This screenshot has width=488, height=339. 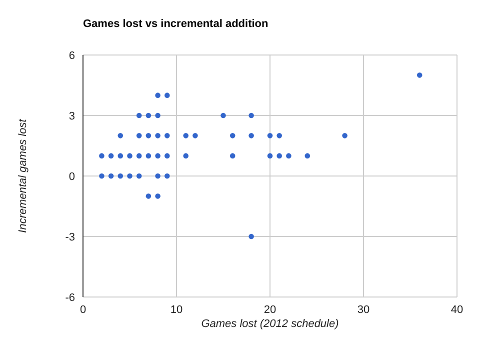 I want to click on y-tick-label: -3, so click(x=70, y=237).